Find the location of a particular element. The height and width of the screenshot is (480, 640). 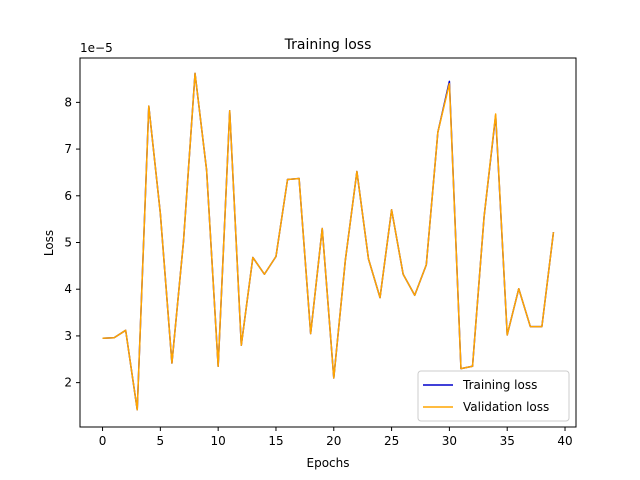

x-tick-label: 10 is located at coordinates (218, 441).